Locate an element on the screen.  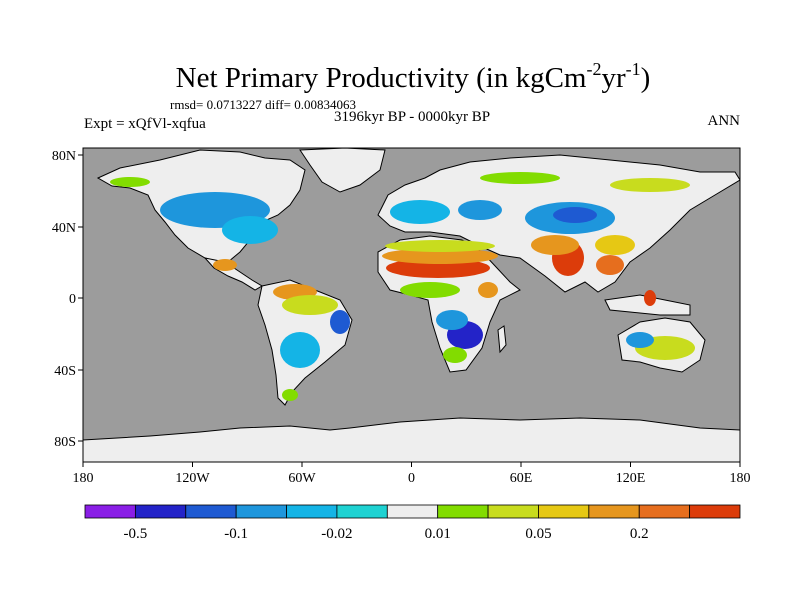
y-tick-label: 40S is located at coordinates (65, 371).